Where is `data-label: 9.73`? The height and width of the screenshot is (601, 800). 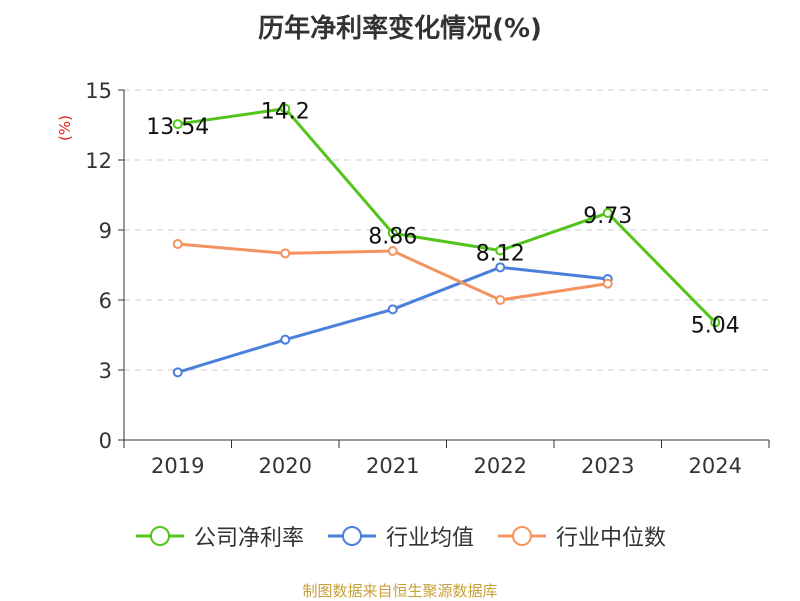 data-label: 9.73 is located at coordinates (607, 216).